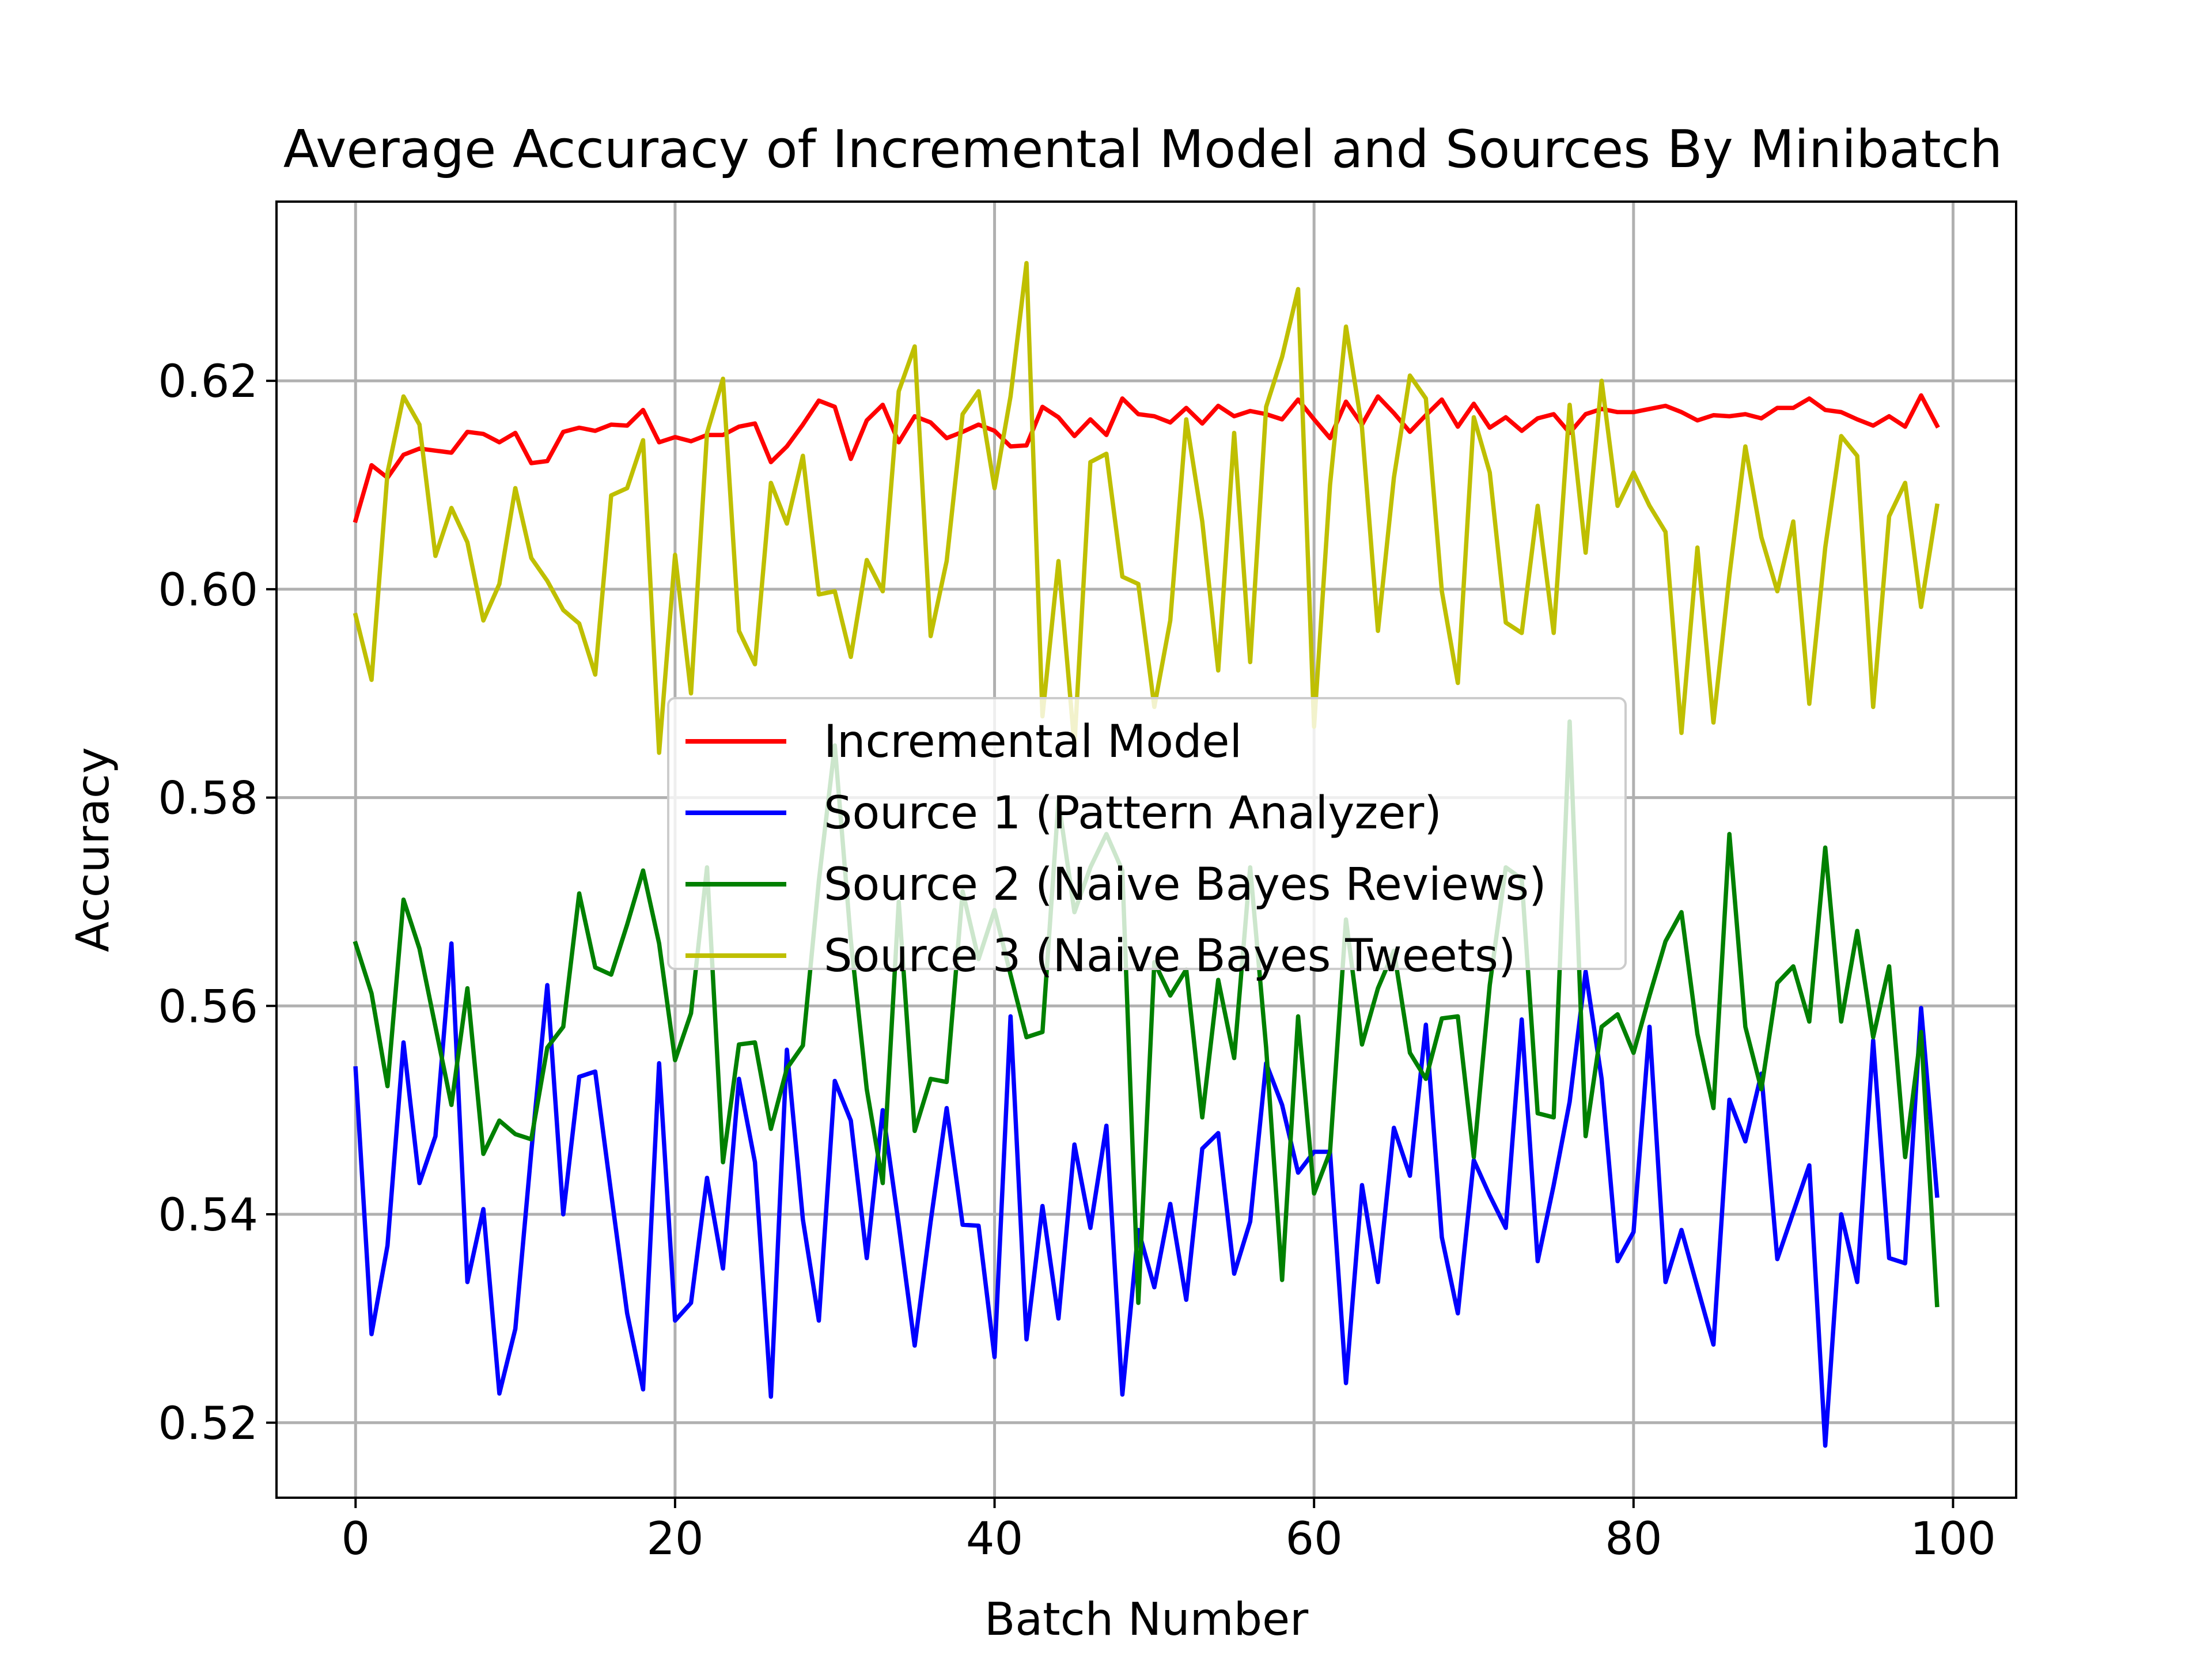 This screenshot has height=1659, width=2212. I want to click on x-tick-label: 40, so click(994, 1539).